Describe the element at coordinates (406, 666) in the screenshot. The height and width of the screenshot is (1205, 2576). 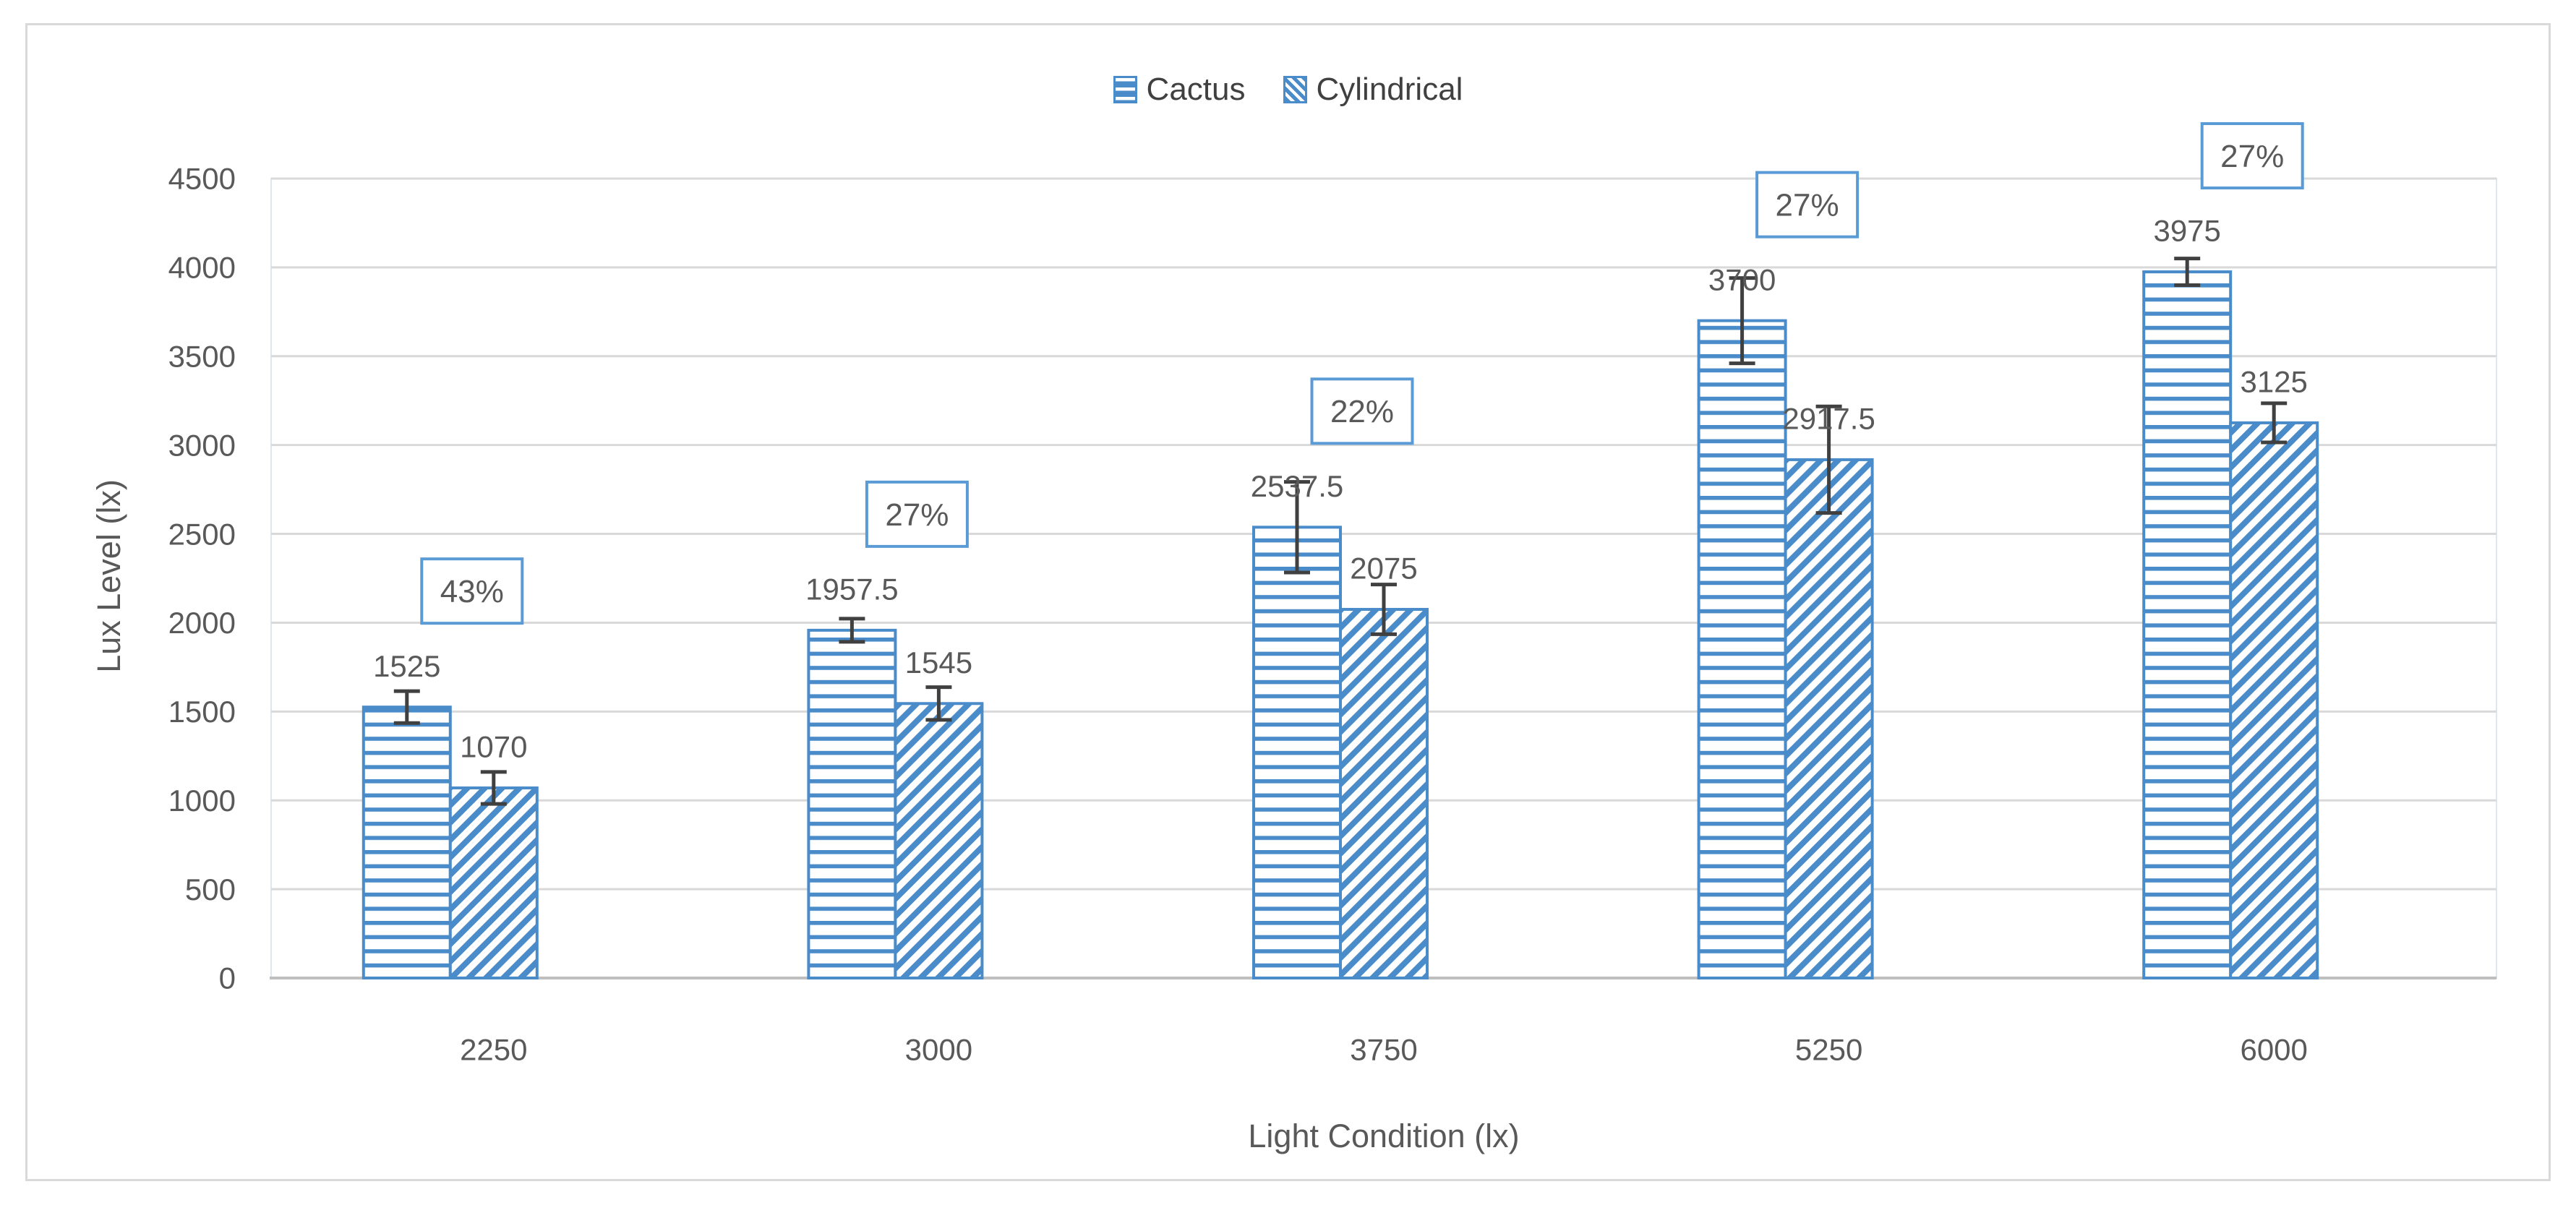
I see `data-label-cactus-2250: 1525` at that location.